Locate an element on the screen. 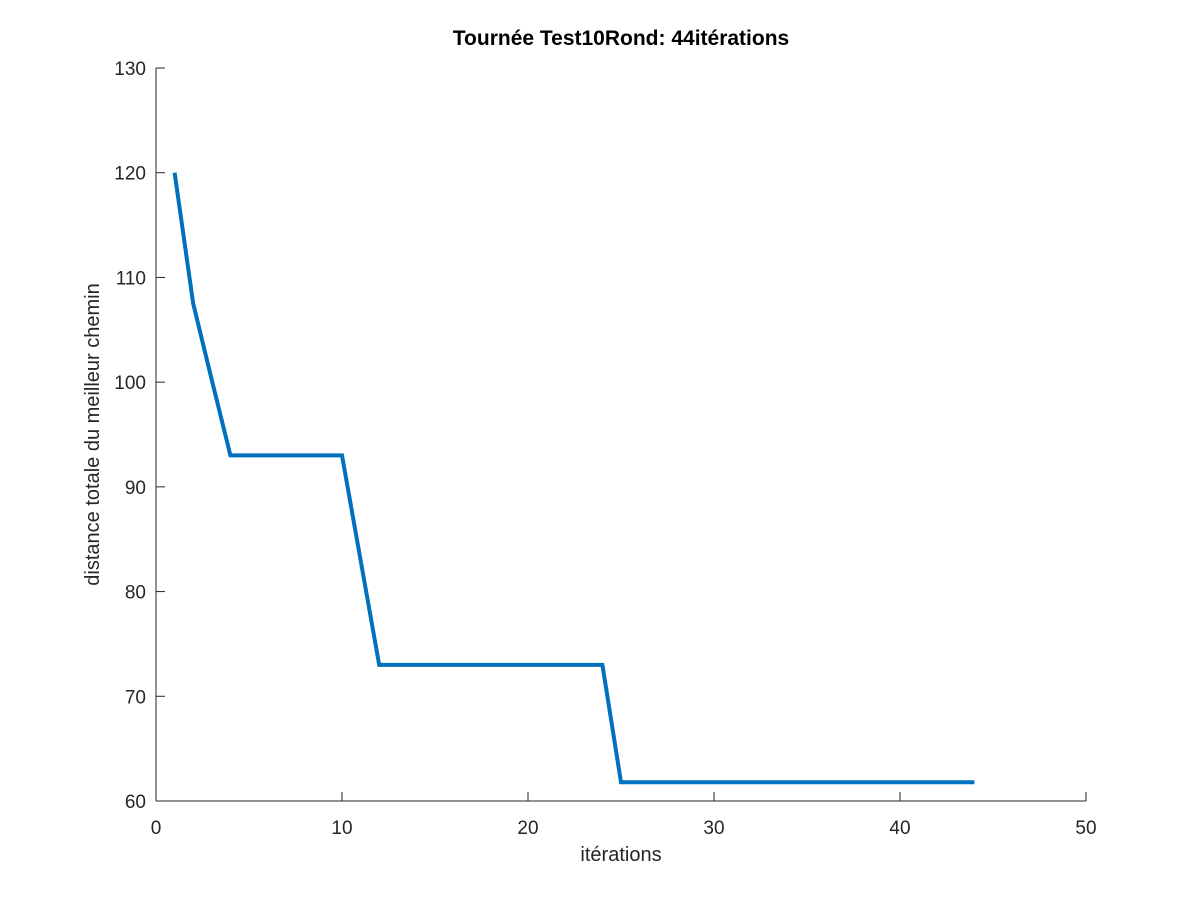 The height and width of the screenshot is (900, 1200). x-tick-label: 40 is located at coordinates (899, 828).